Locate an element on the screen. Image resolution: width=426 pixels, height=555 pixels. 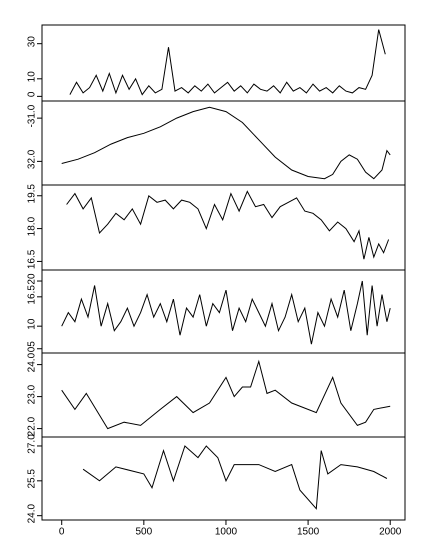
y-tick-label: 19.5 is located at coordinates (32, 194).